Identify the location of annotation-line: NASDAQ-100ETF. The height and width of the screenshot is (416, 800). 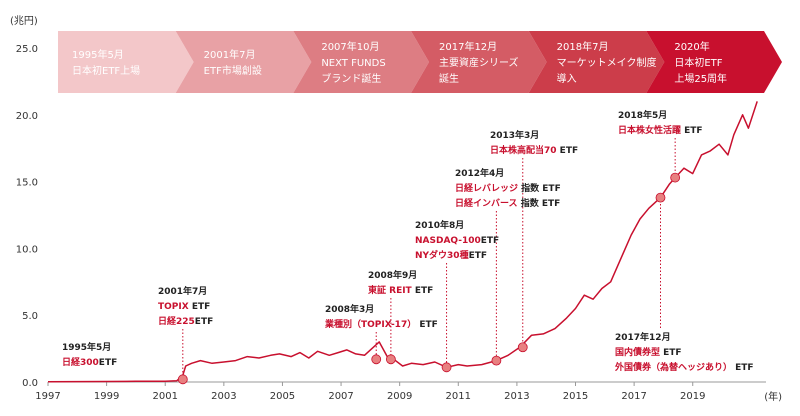
(457, 241).